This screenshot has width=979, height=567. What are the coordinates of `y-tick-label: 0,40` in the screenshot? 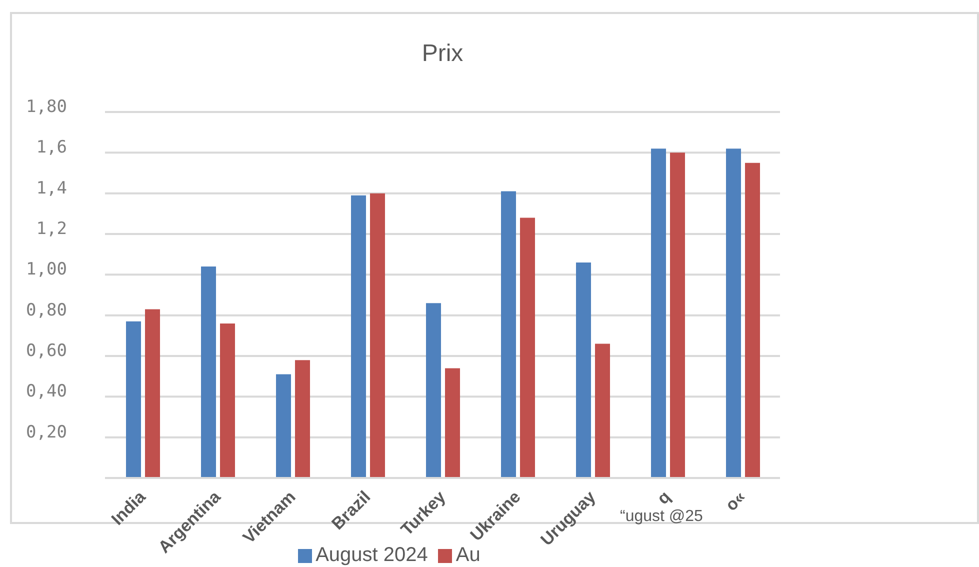 It's located at (46, 392).